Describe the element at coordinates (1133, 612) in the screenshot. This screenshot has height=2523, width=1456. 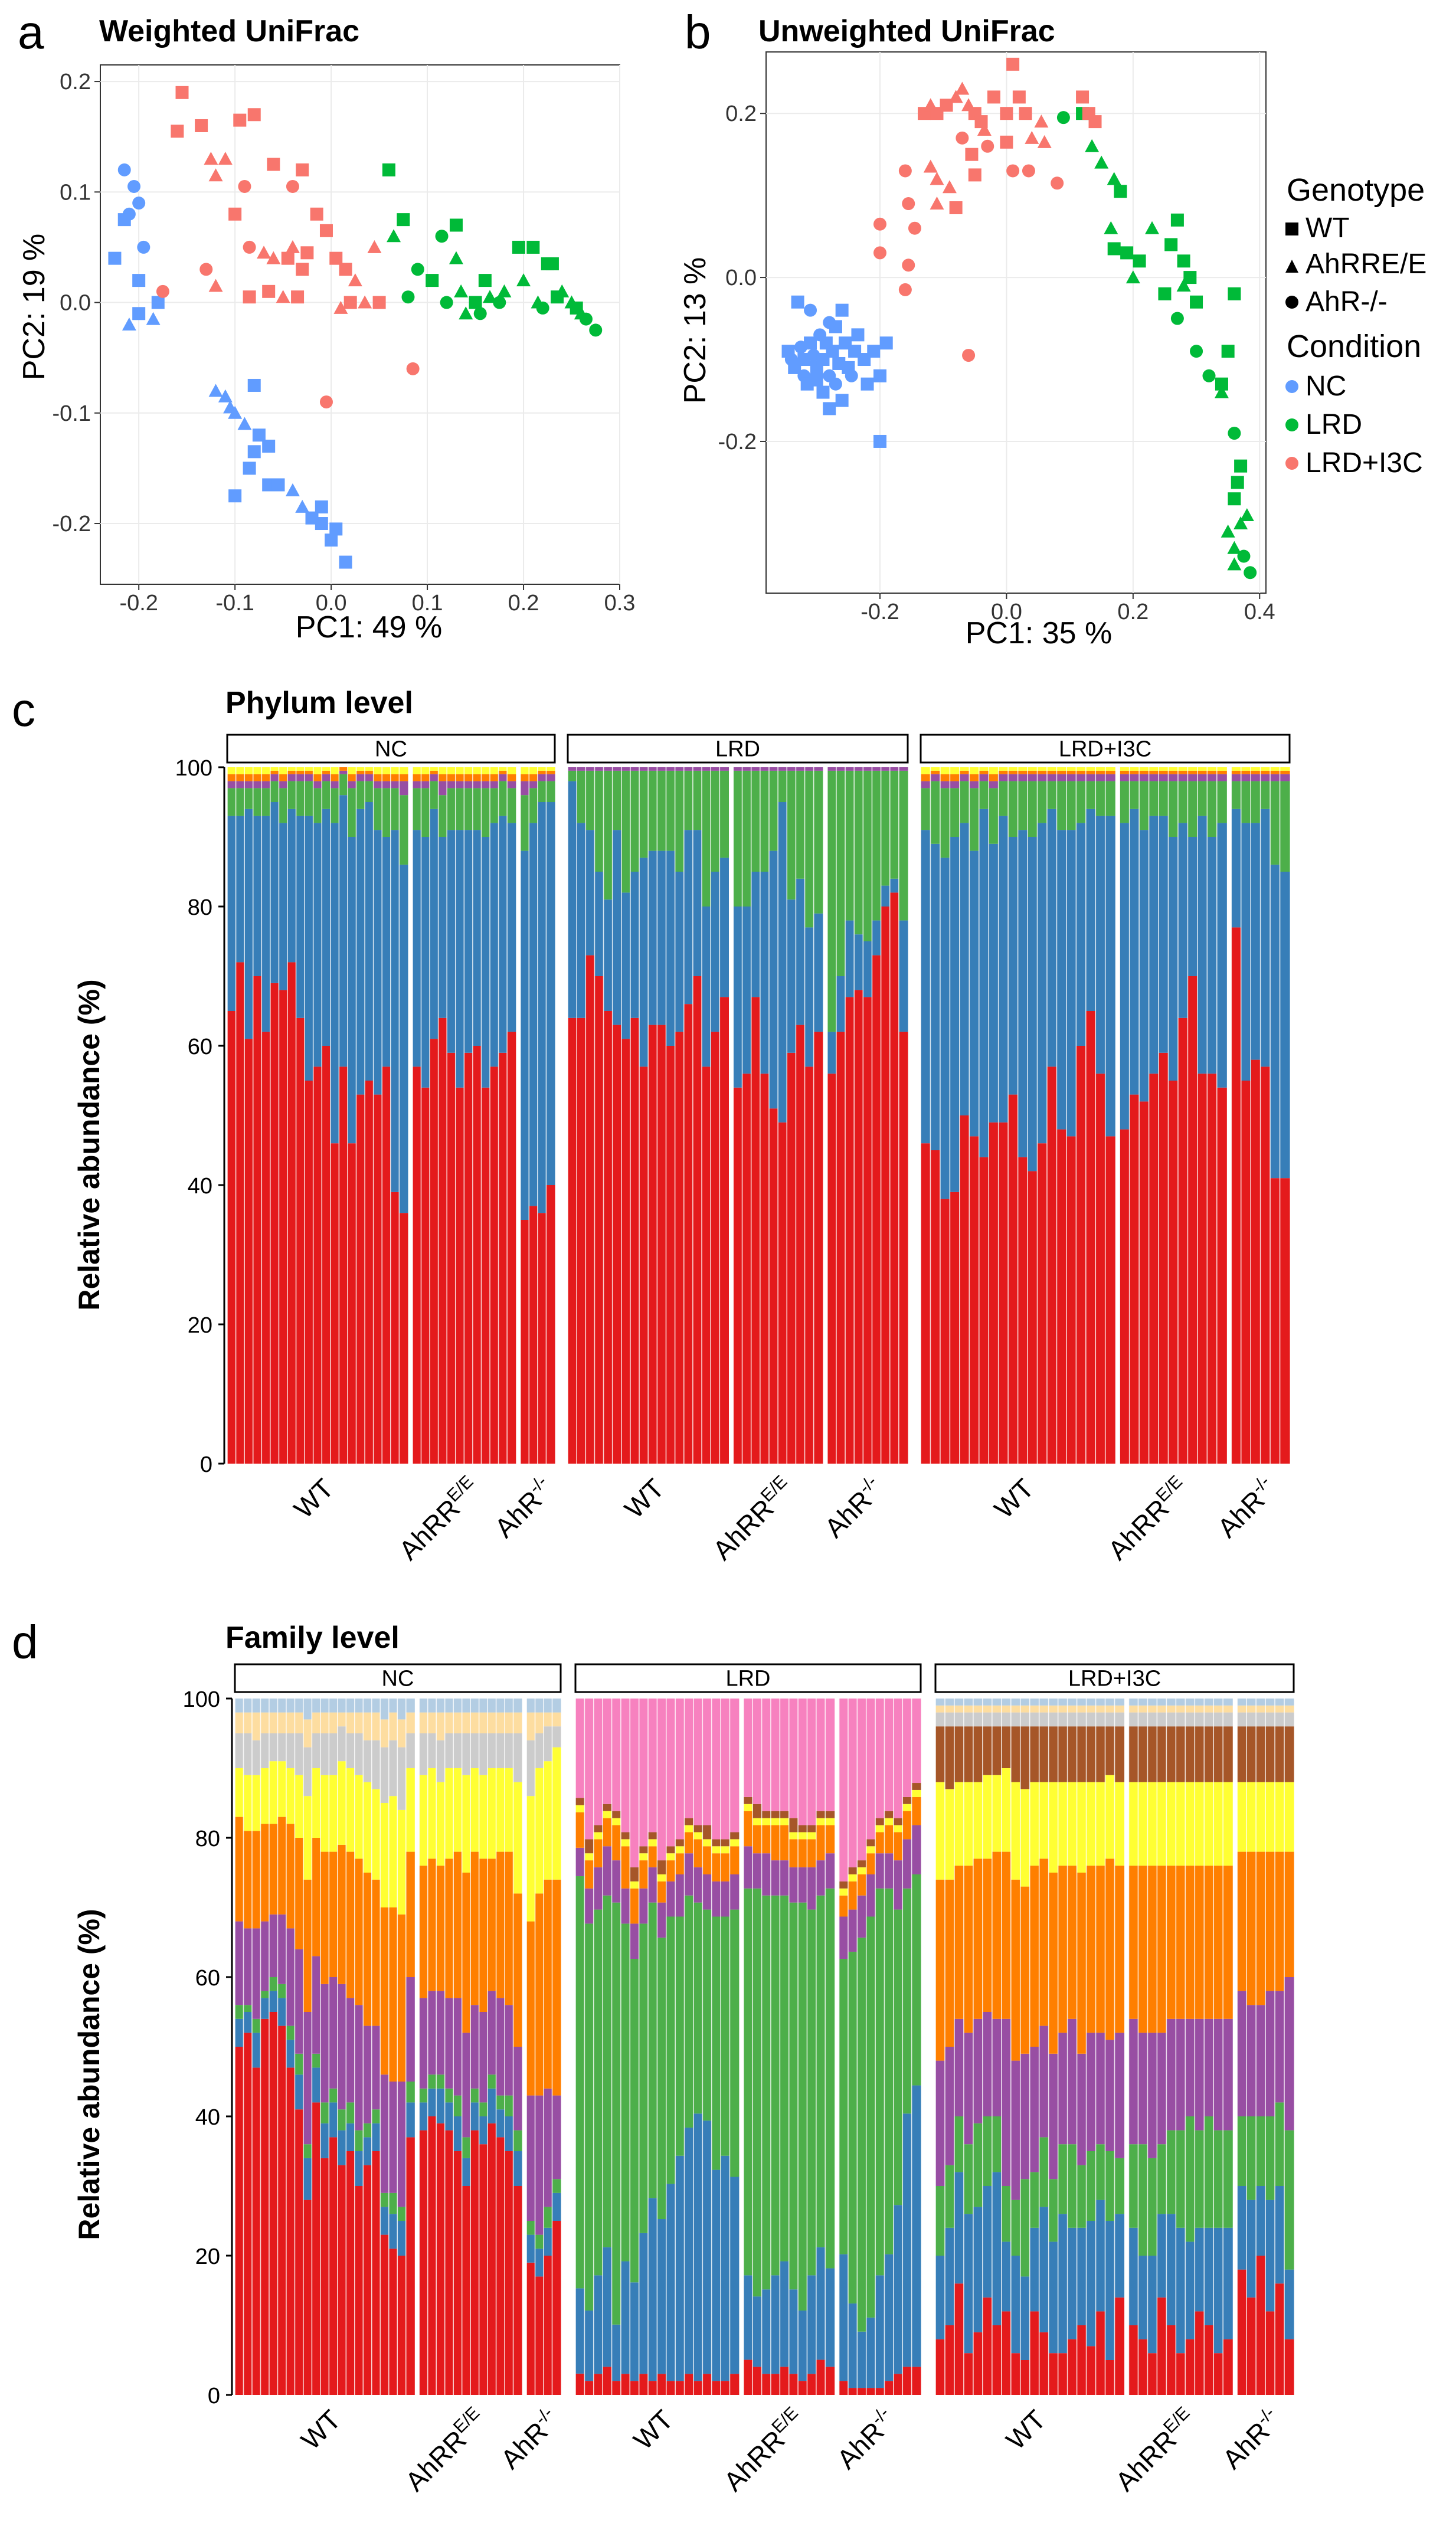
I see `x-tick-label: 0.2` at that location.